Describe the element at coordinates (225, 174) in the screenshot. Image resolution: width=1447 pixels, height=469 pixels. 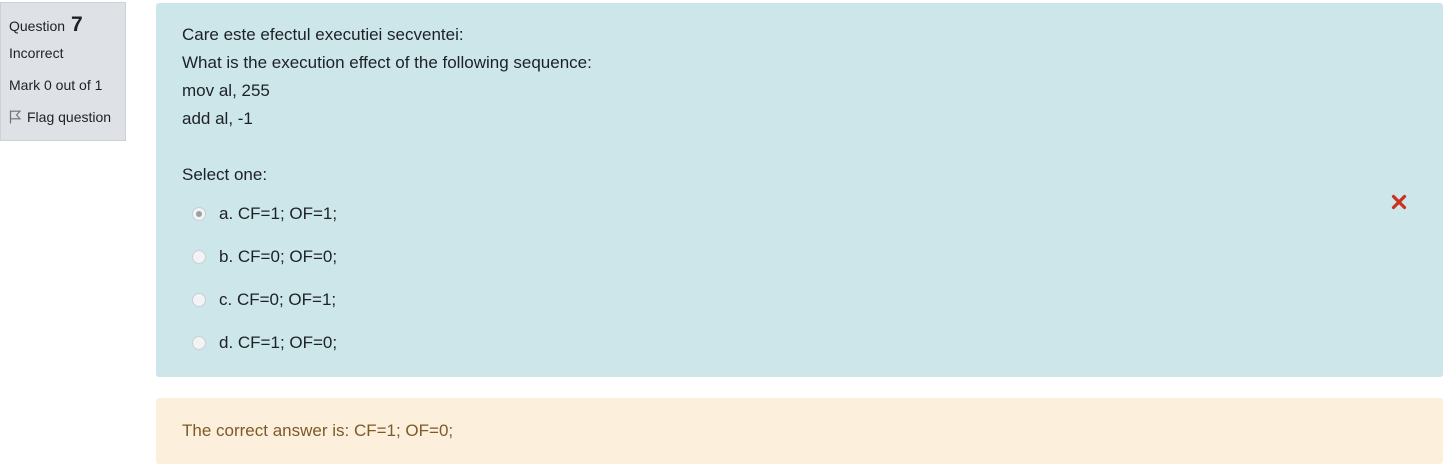
I see `select-prompt: Select one:` at that location.